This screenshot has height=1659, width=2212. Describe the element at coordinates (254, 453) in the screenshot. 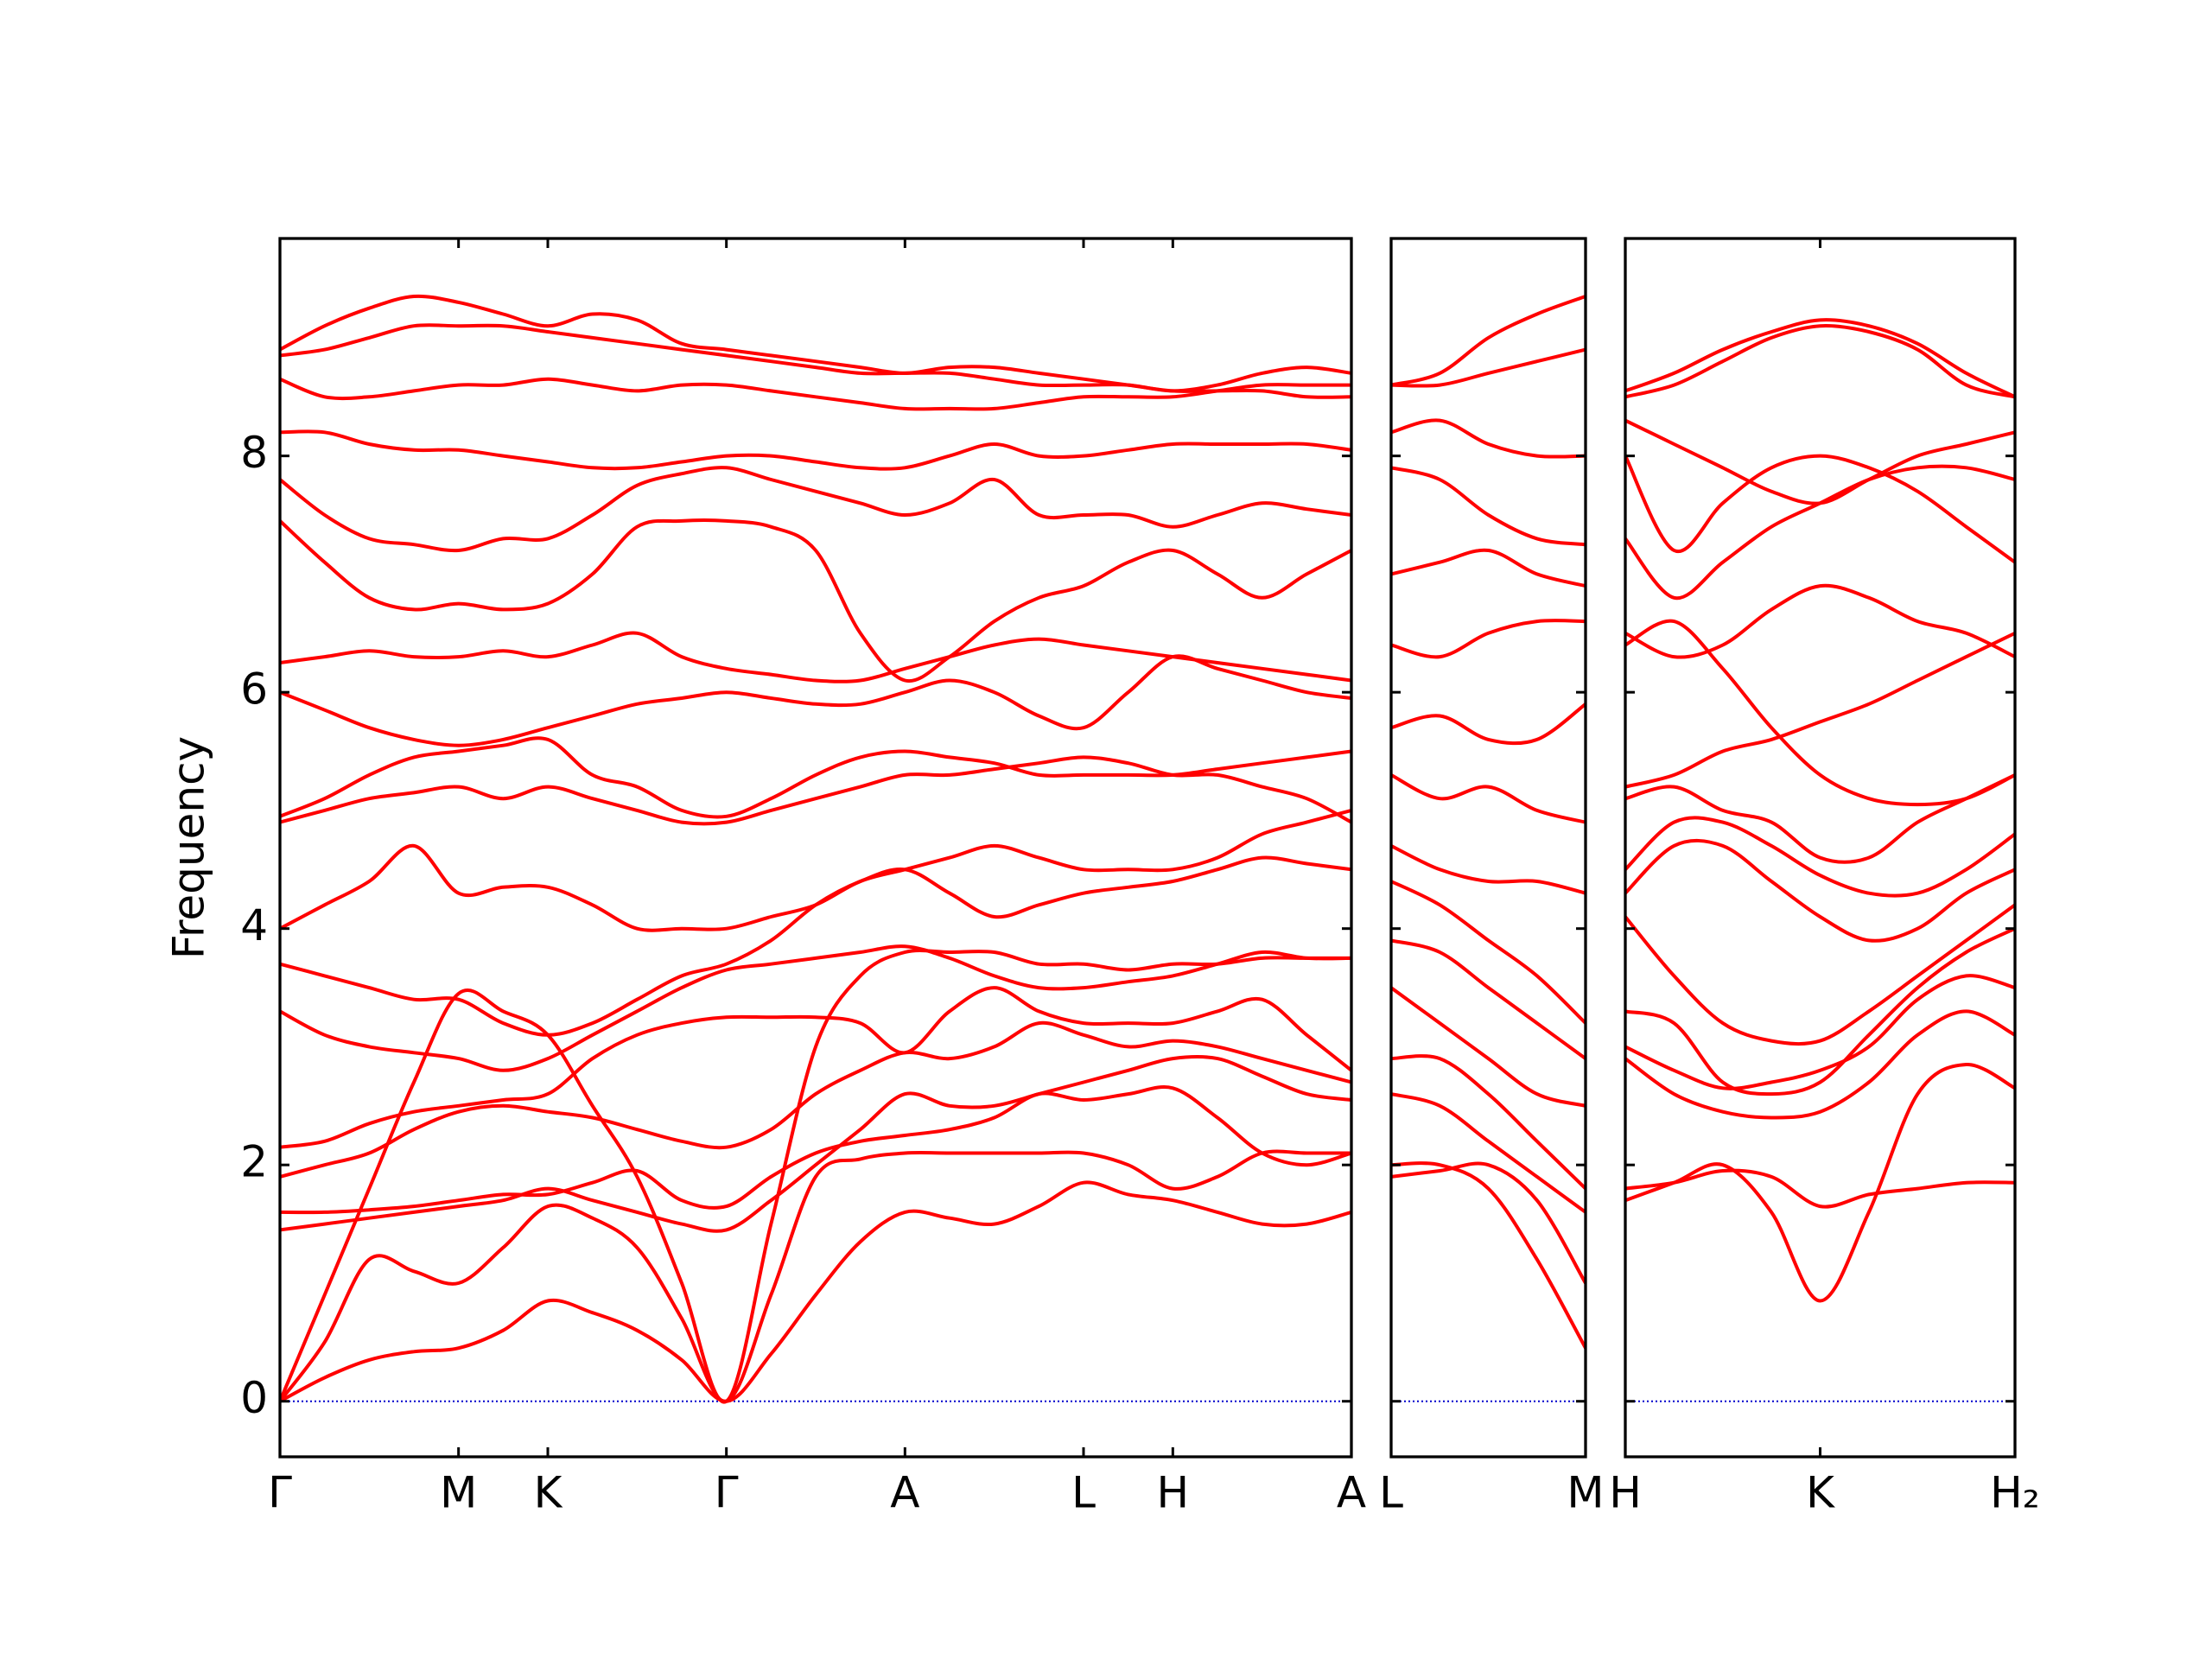

I see `y-tick-label: 8` at that location.